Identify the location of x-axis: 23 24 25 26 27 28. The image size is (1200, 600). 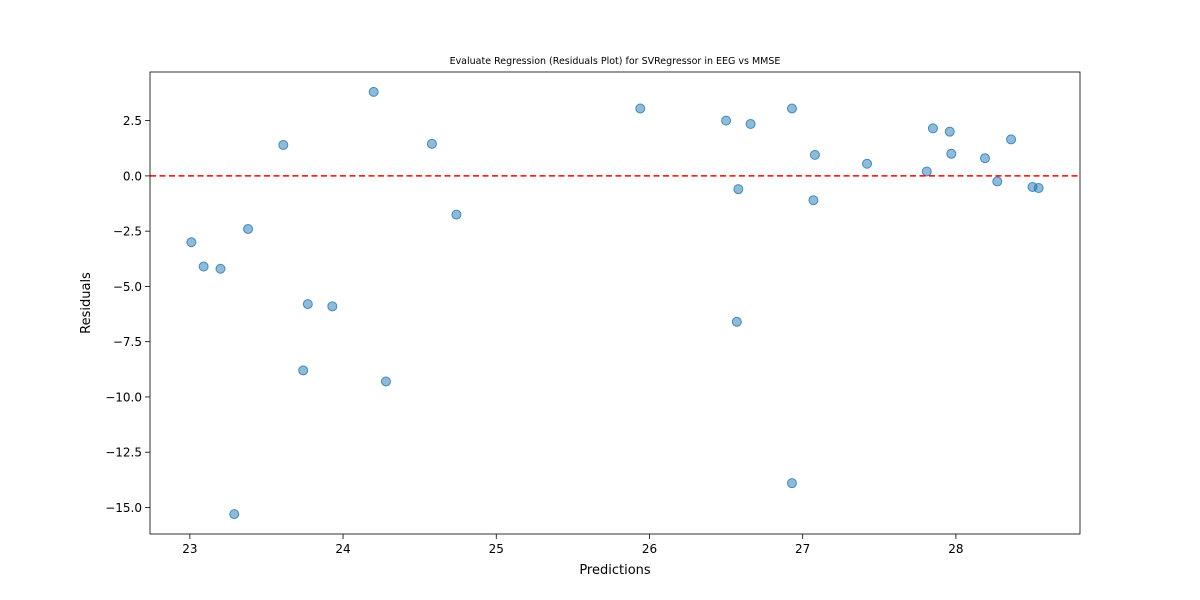
(573, 545).